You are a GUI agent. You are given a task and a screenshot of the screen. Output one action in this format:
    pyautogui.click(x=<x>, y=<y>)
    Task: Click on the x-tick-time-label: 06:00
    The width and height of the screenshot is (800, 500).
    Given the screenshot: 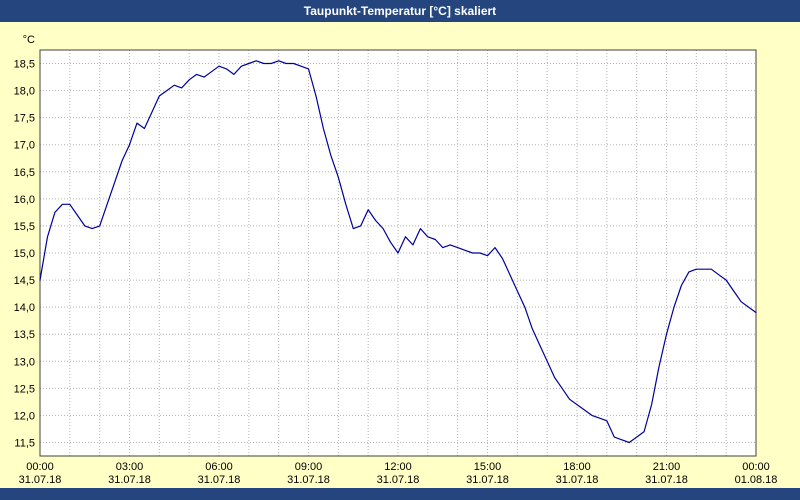 What is the action you would take?
    pyautogui.click(x=219, y=467)
    